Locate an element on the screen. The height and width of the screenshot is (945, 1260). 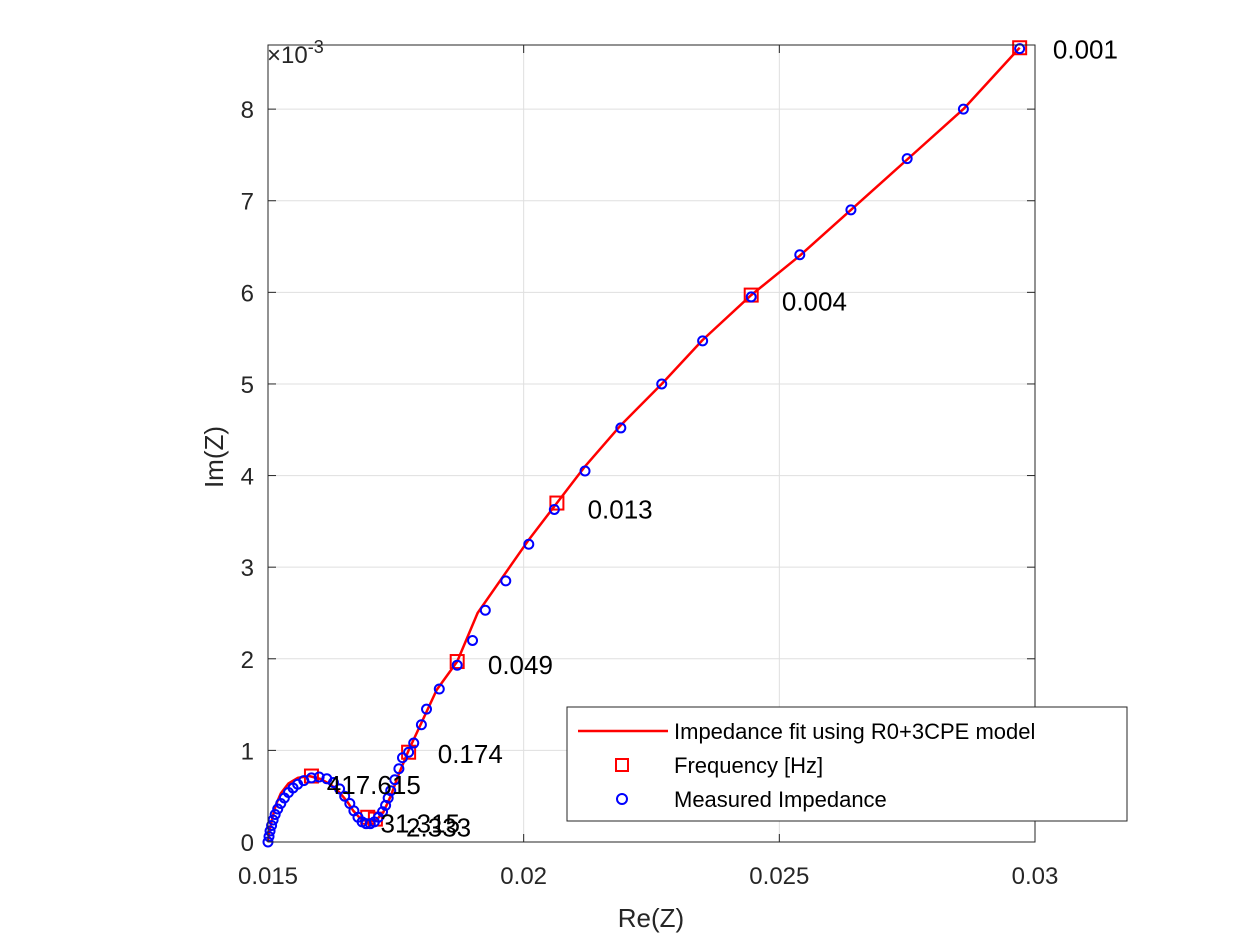
legend-box is located at coordinates (847, 764).